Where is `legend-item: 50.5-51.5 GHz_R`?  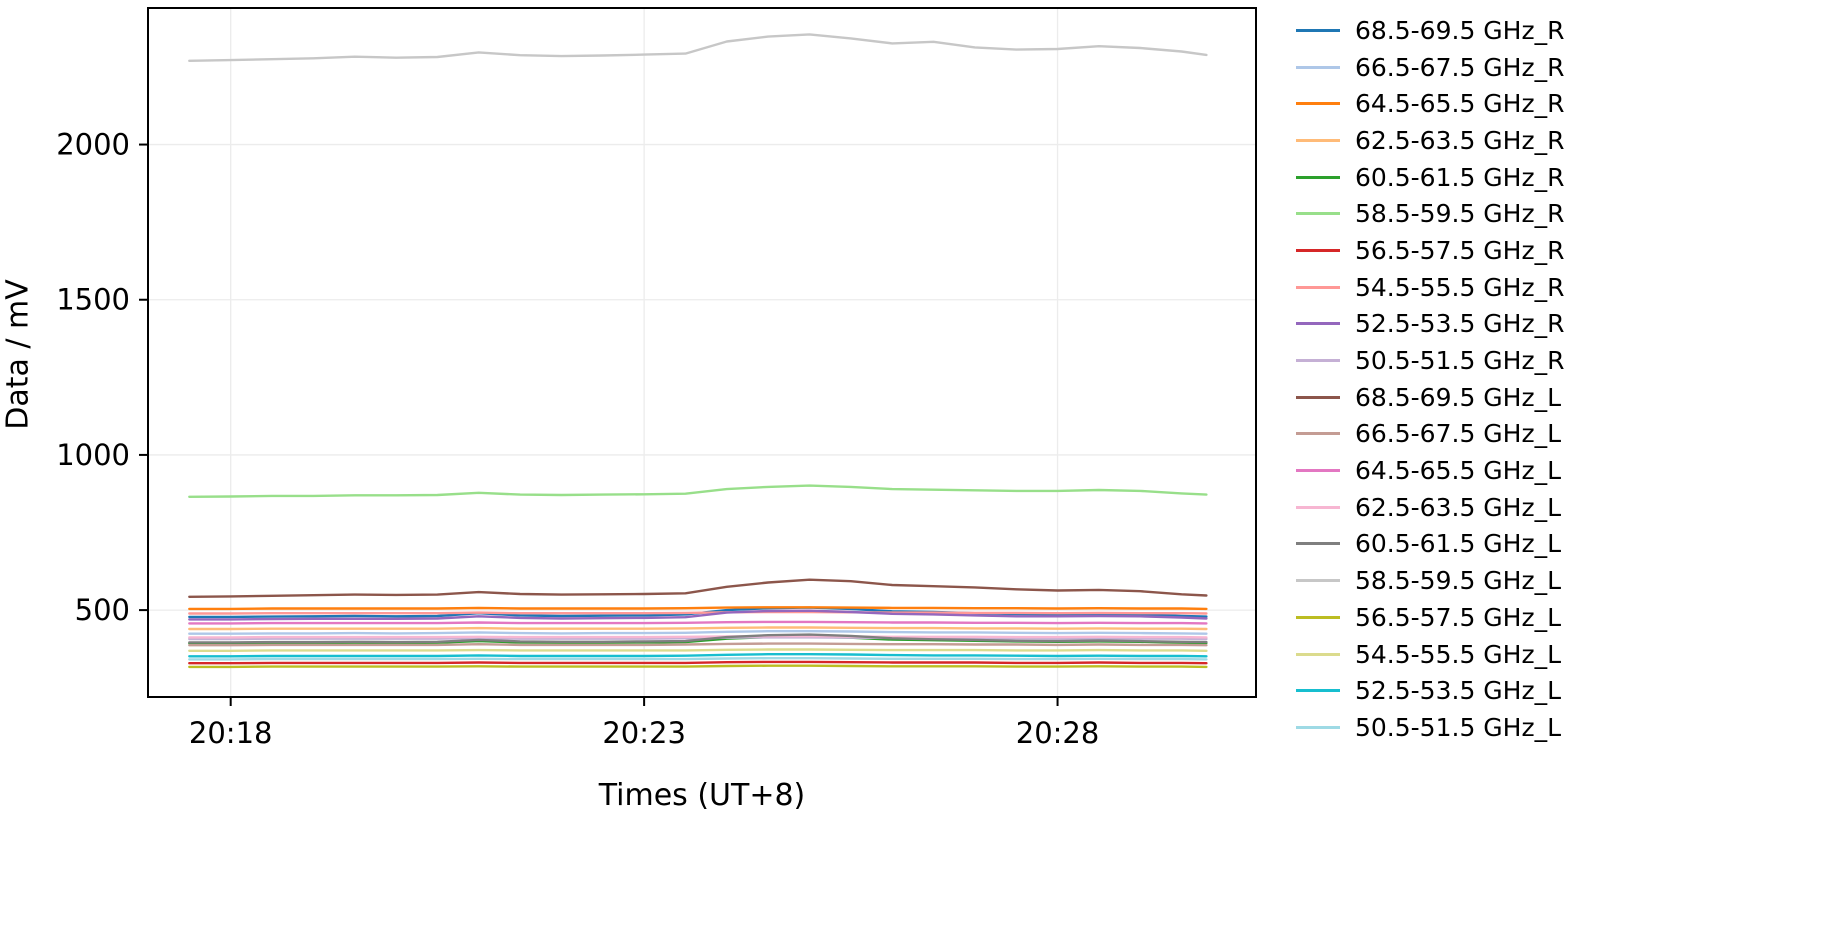
legend-item: 50.5-51.5 GHz_R is located at coordinates (1430, 360).